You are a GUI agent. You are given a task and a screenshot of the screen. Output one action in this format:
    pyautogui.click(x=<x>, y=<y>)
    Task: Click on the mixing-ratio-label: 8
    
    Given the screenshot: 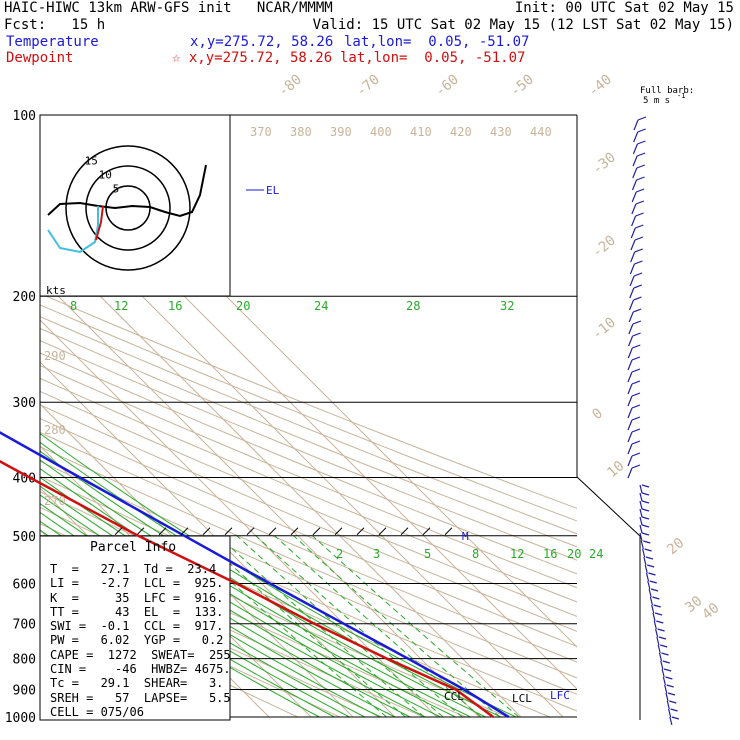 What is the action you would take?
    pyautogui.click(x=475, y=554)
    